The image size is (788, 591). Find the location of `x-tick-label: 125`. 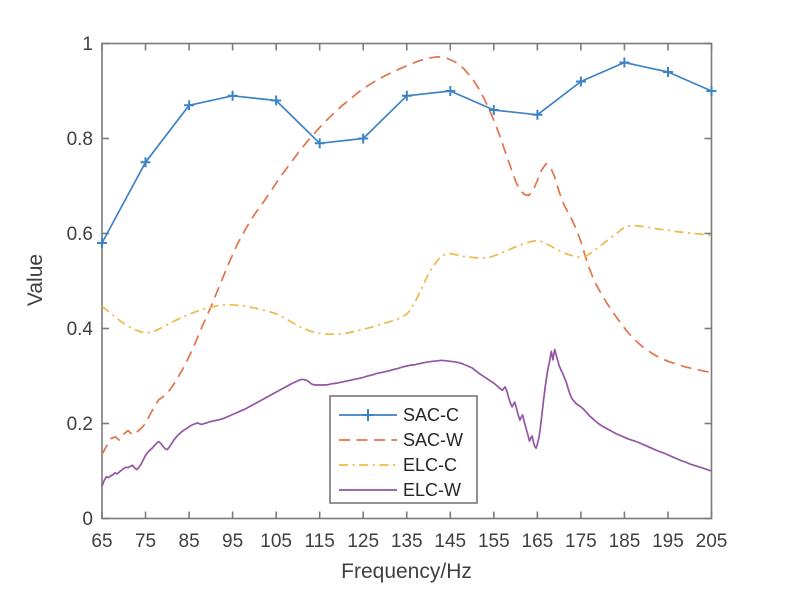

x-tick-label: 125 is located at coordinates (363, 541).